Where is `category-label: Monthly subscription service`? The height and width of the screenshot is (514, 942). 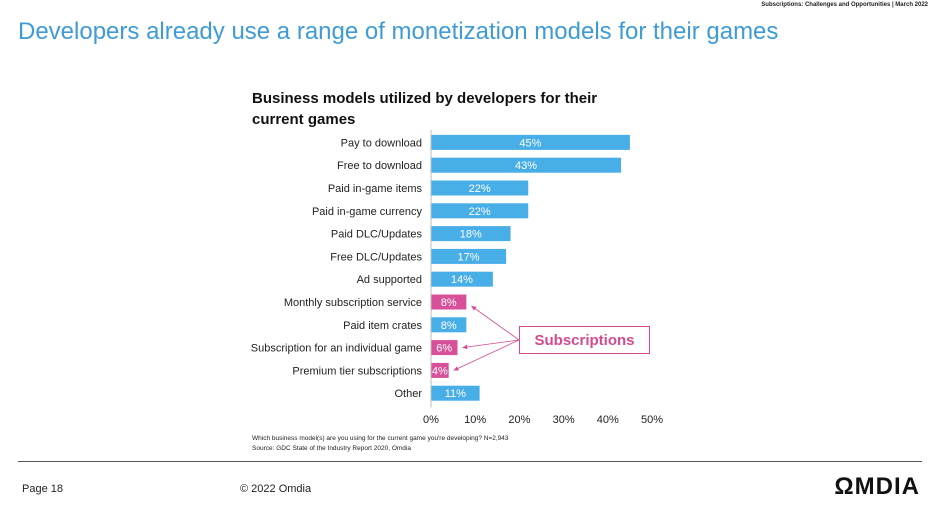 category-label: Monthly subscription service is located at coordinates (353, 303).